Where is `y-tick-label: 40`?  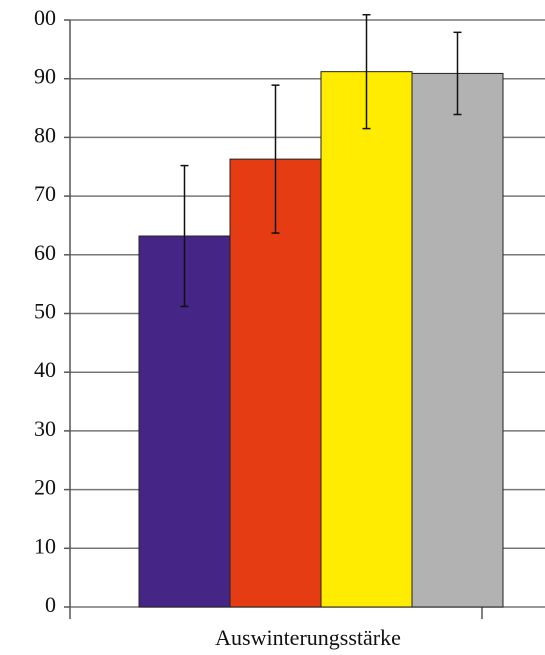 y-tick-label: 40 is located at coordinates (45, 369).